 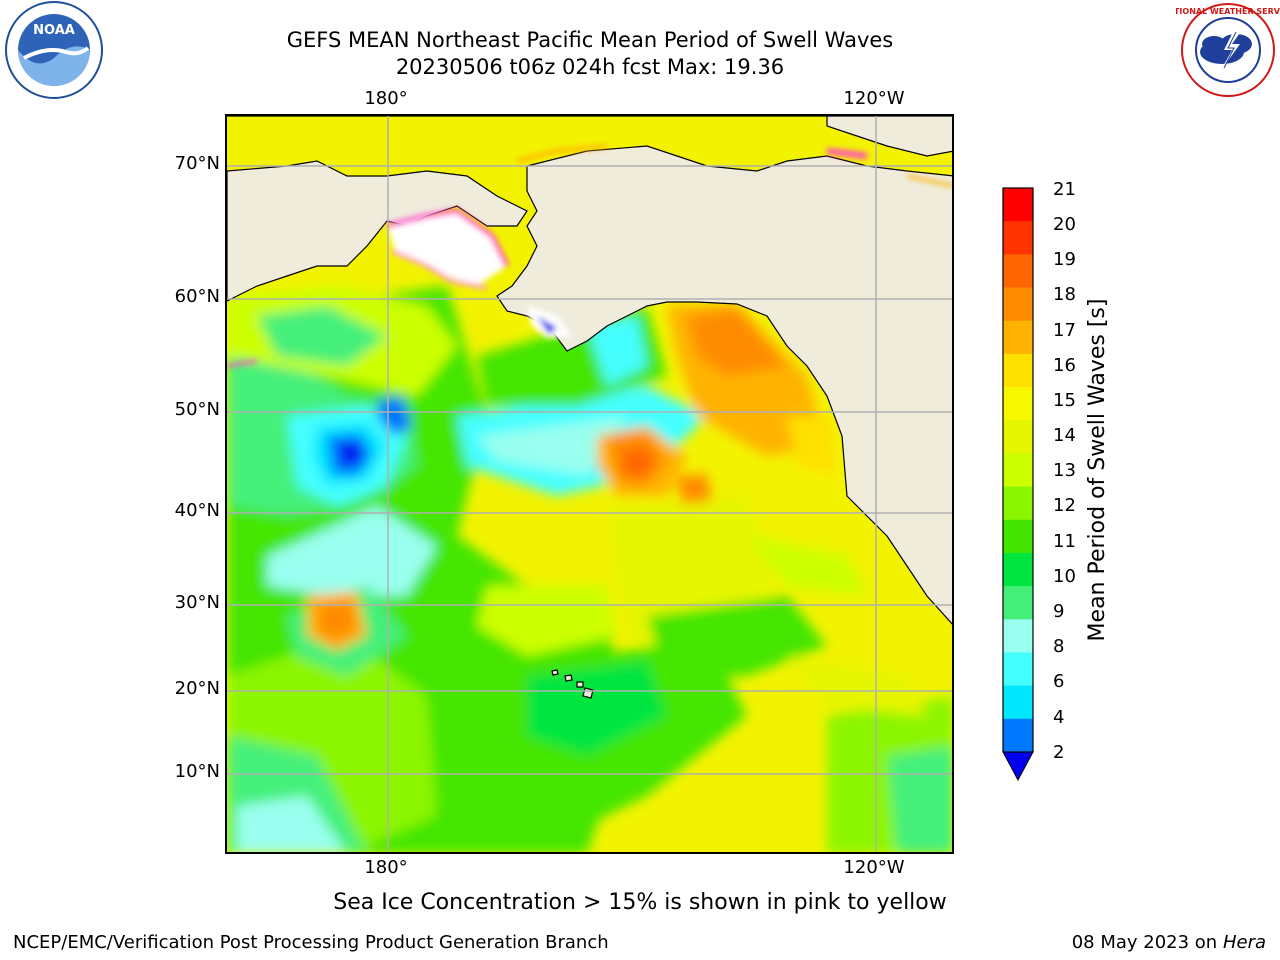 I want to click on colorbar-tick-21: 21, so click(x=1064, y=189).